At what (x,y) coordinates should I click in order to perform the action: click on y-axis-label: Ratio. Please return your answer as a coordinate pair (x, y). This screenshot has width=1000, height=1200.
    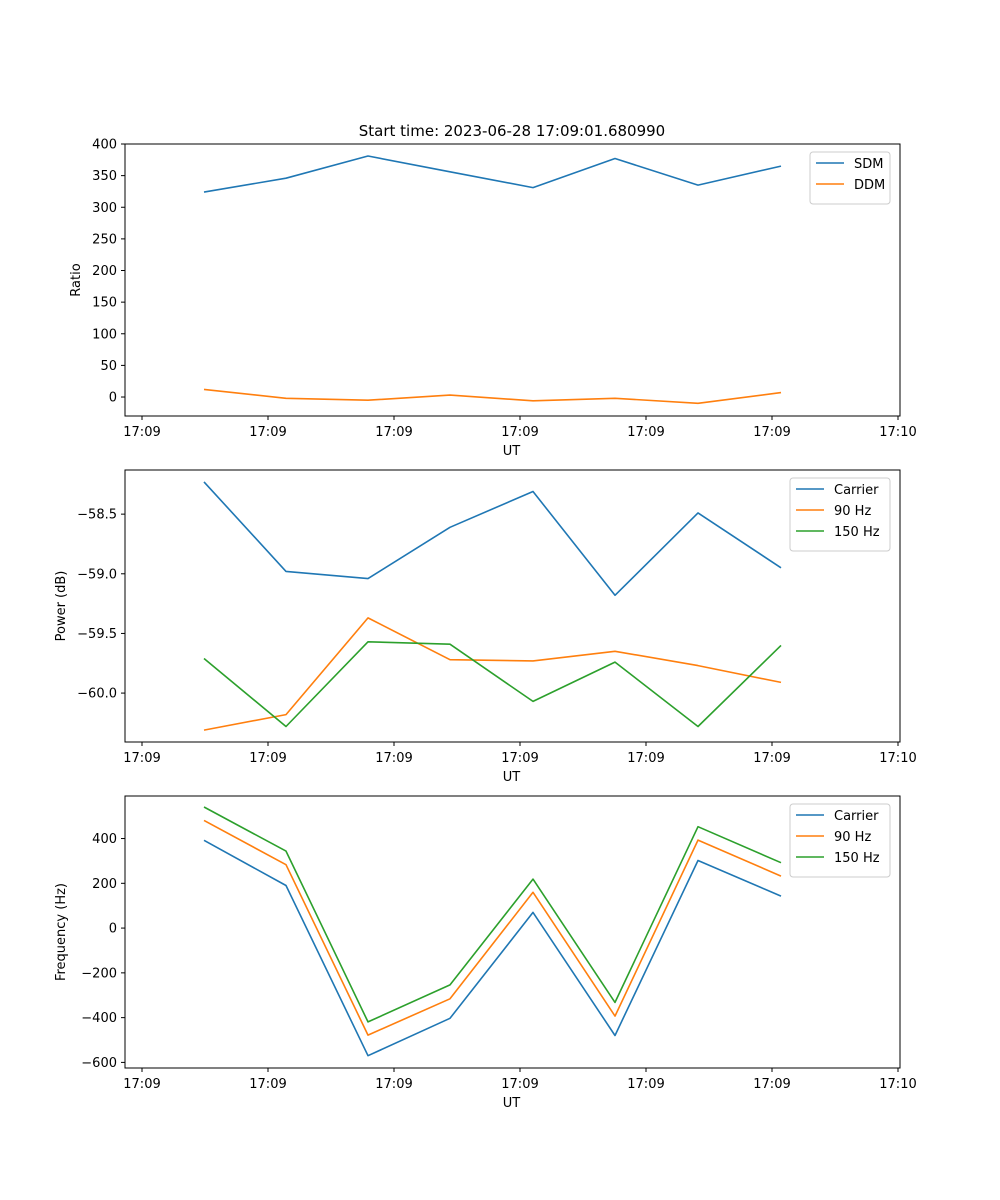
    Looking at the image, I should click on (76, 279).